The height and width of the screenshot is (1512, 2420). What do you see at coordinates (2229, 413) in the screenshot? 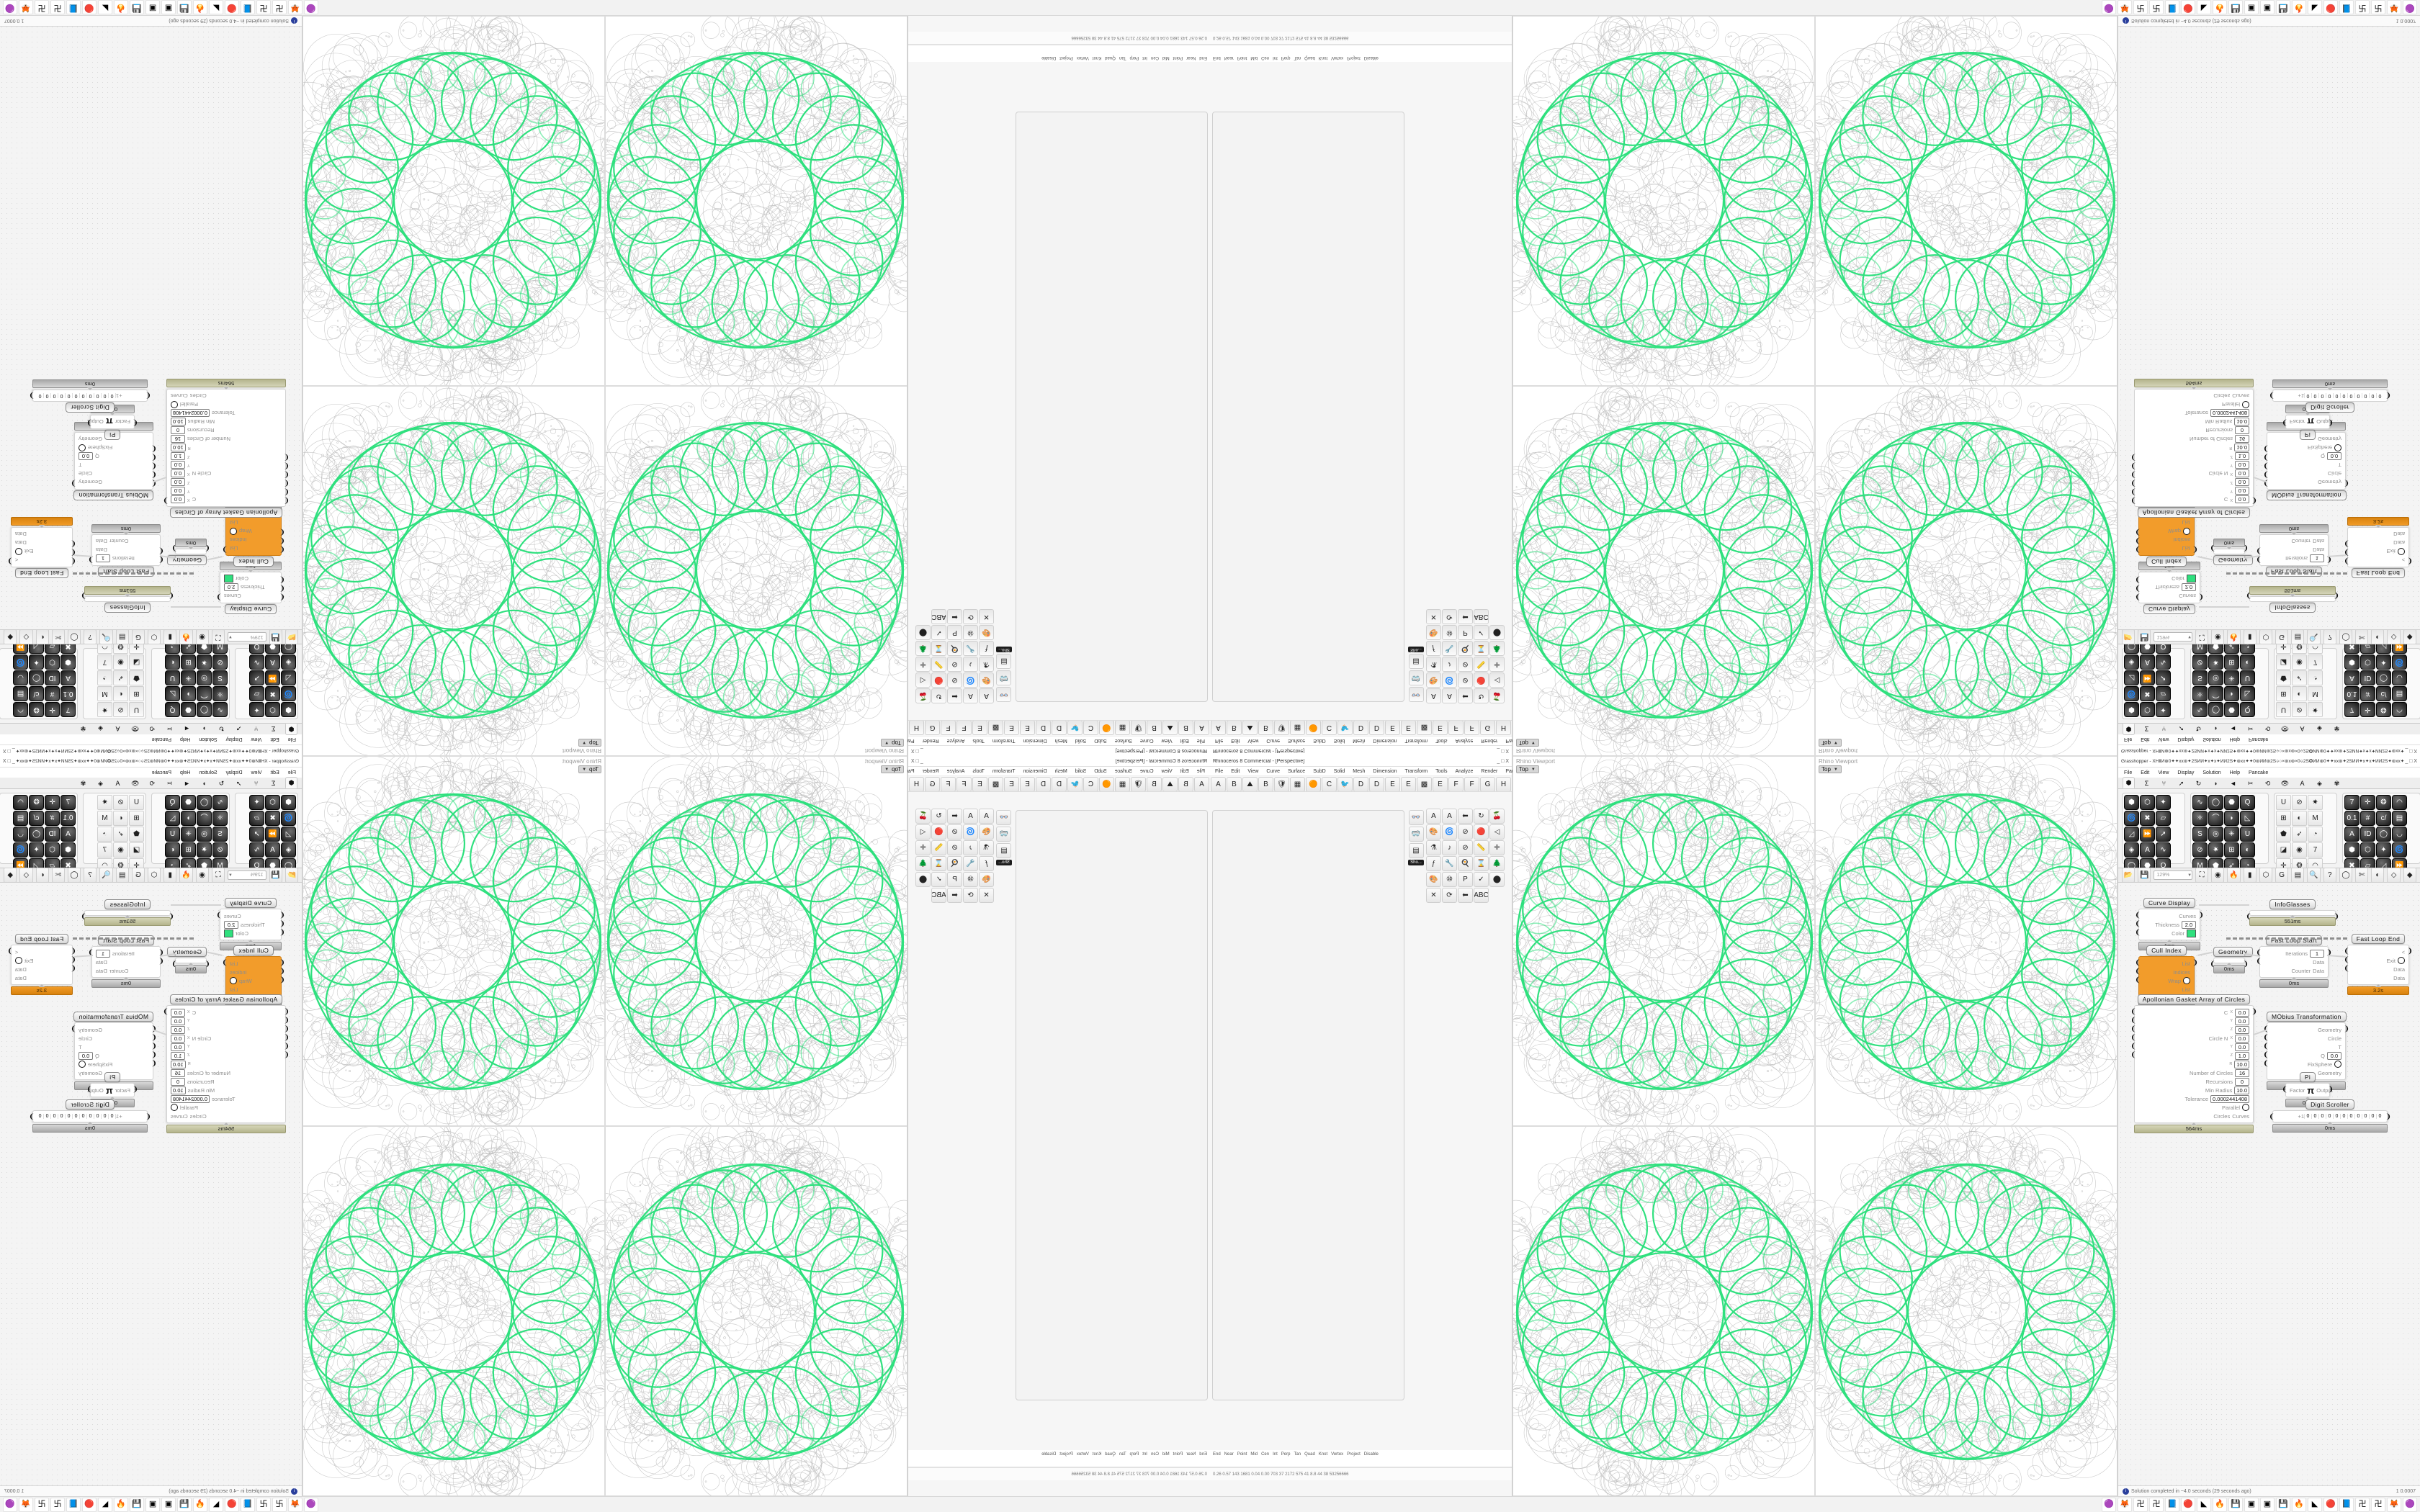
I see `param-value: 0.0002441408` at bounding box center [2229, 413].